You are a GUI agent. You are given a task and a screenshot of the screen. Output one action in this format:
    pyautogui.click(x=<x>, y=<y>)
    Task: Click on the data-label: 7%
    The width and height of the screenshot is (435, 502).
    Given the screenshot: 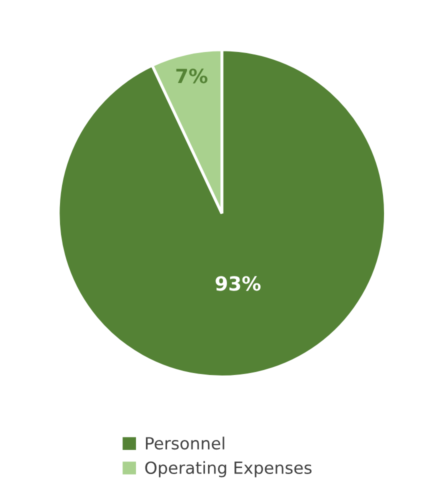 What is the action you would take?
    pyautogui.click(x=192, y=76)
    